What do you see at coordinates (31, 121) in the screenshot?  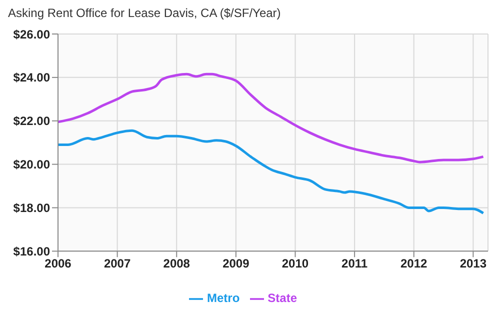 I see `y-tick-label: $22.00` at bounding box center [31, 121].